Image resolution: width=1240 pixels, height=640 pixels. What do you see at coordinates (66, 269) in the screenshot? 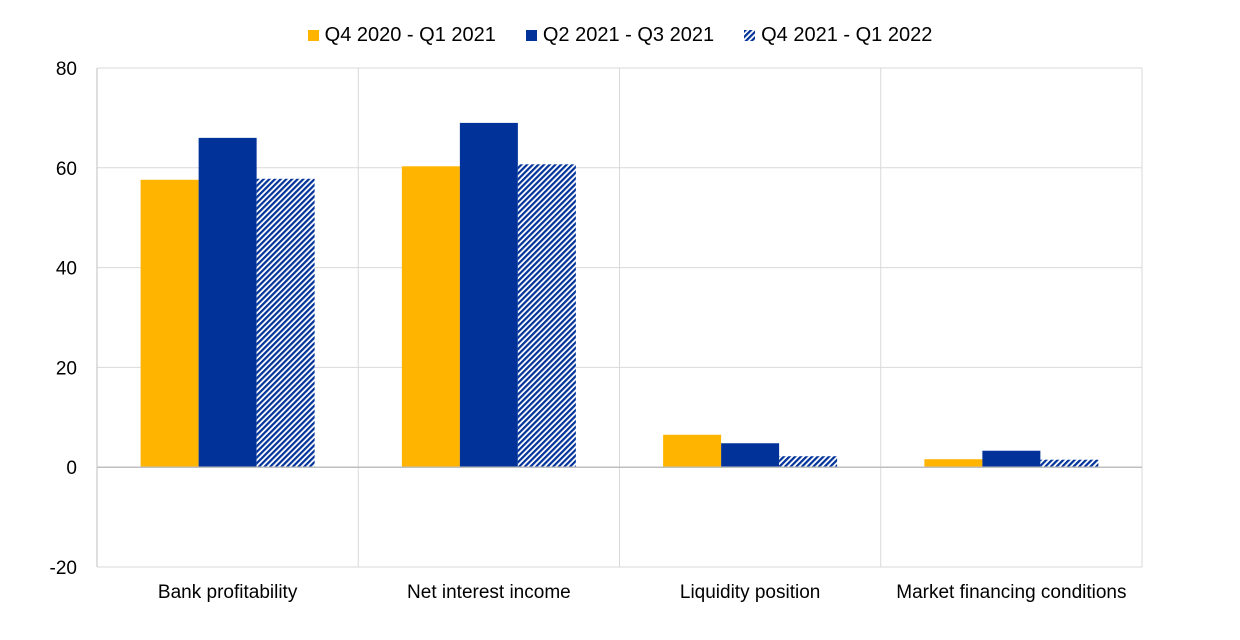
I see `y-tick-label: 40` at bounding box center [66, 269].